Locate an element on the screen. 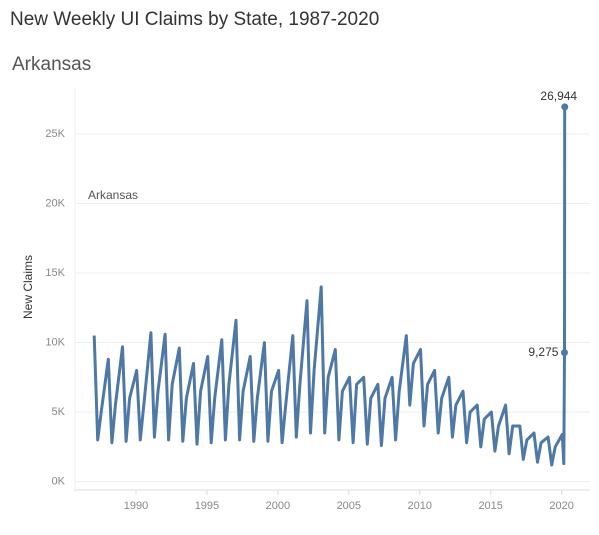  data-label: 9,275 is located at coordinates (543, 352).